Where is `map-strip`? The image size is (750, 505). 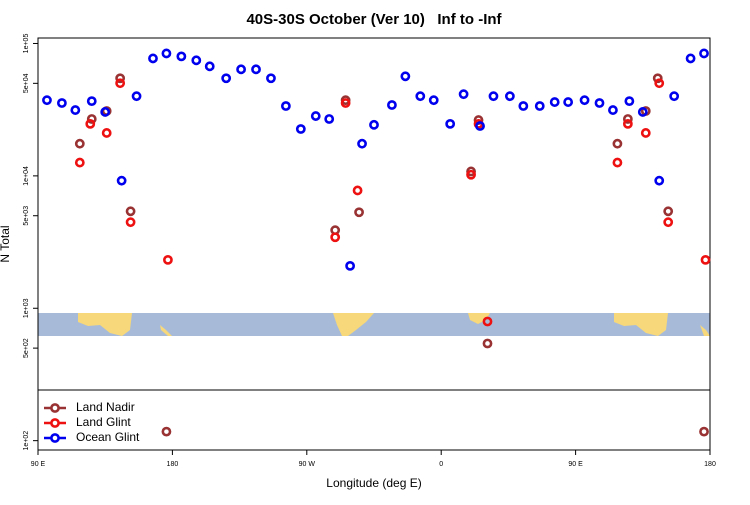
map-strip is located at coordinates (374, 324).